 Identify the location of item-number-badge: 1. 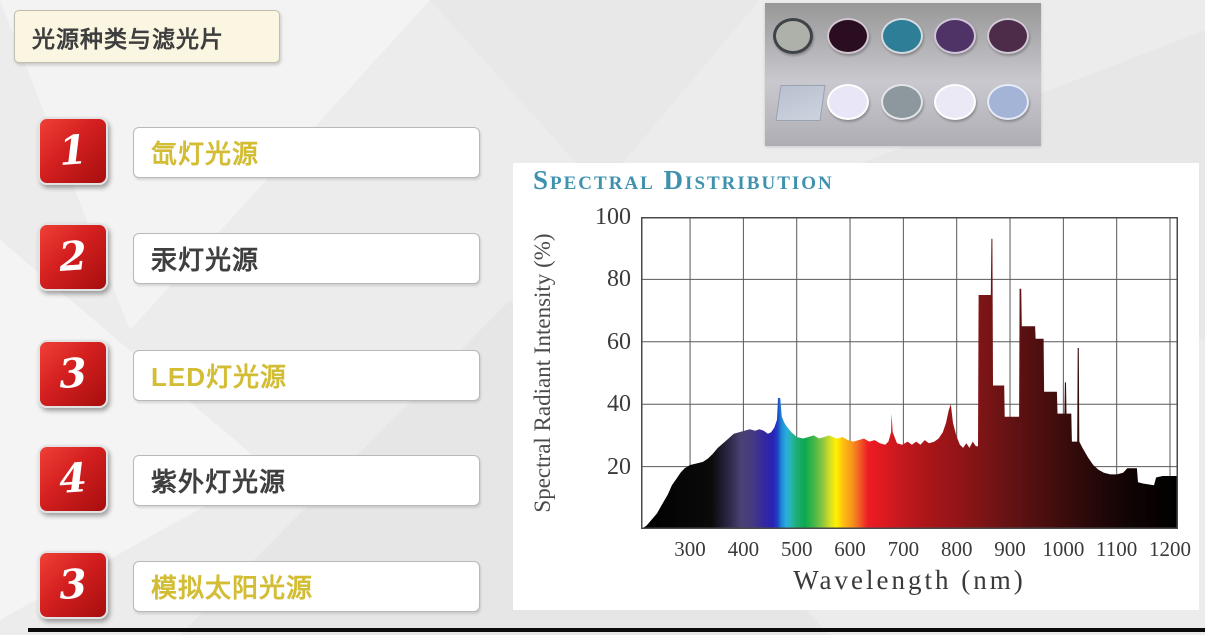
(73, 151).